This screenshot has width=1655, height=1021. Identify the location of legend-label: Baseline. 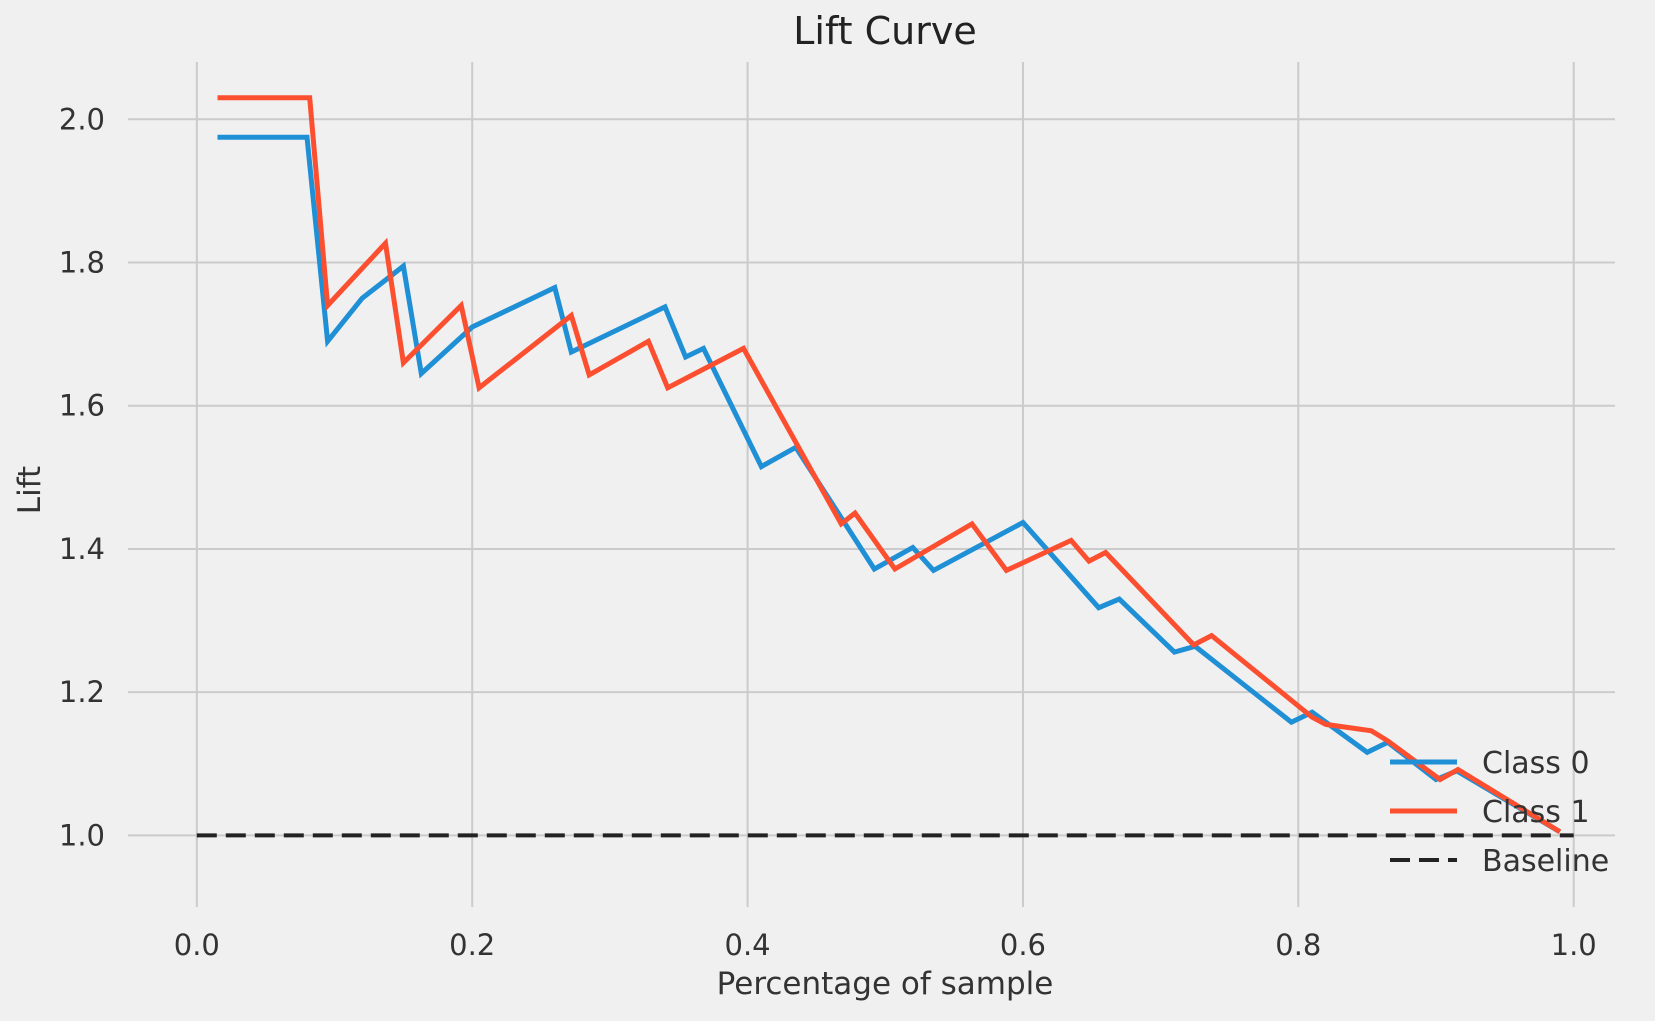
(1545, 861).